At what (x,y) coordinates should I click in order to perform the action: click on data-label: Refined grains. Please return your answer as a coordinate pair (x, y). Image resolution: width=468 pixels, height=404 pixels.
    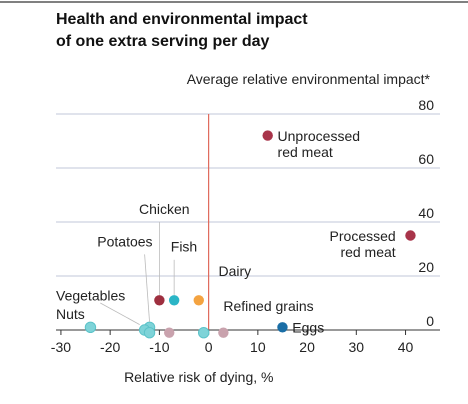
    Looking at the image, I should click on (268, 306).